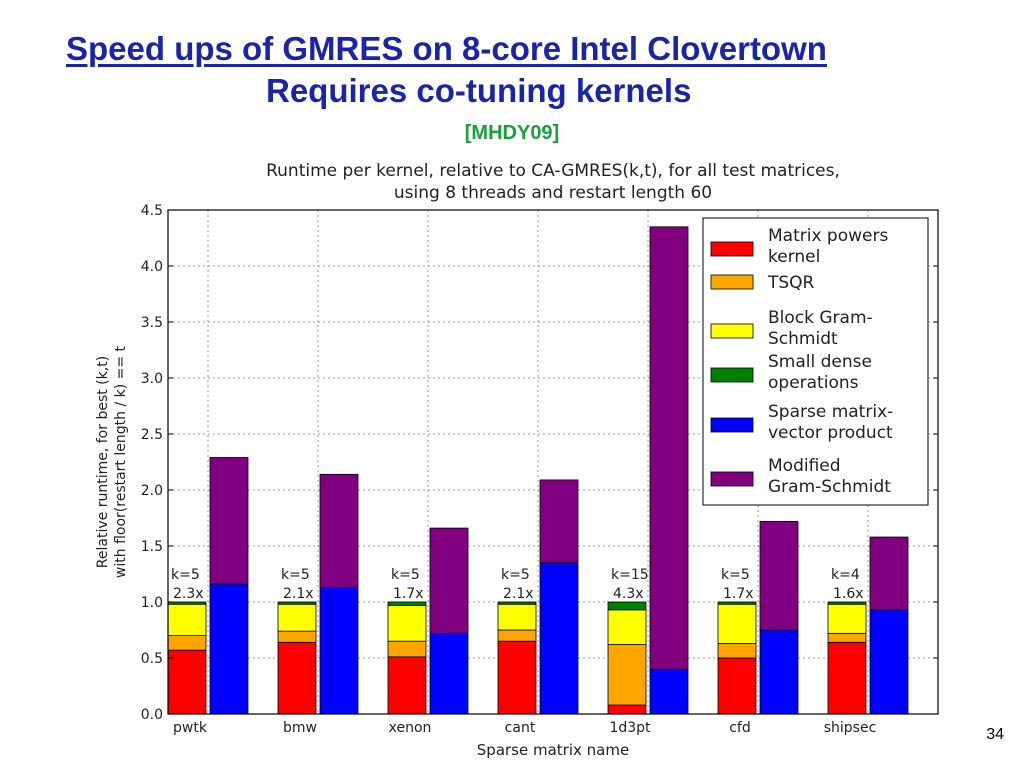  I want to click on bar-segment-tsqr-1d3pt, so click(627, 675).